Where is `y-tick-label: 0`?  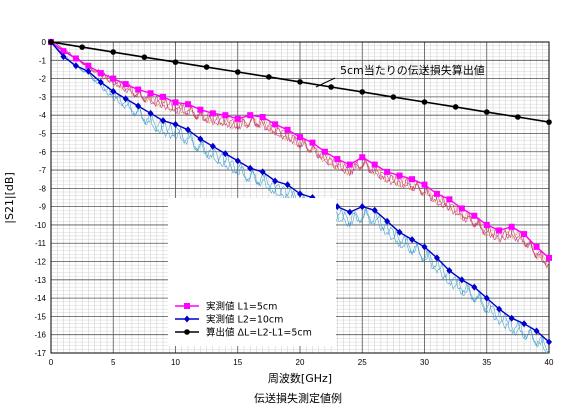 y-tick-label: 0 is located at coordinates (44, 42).